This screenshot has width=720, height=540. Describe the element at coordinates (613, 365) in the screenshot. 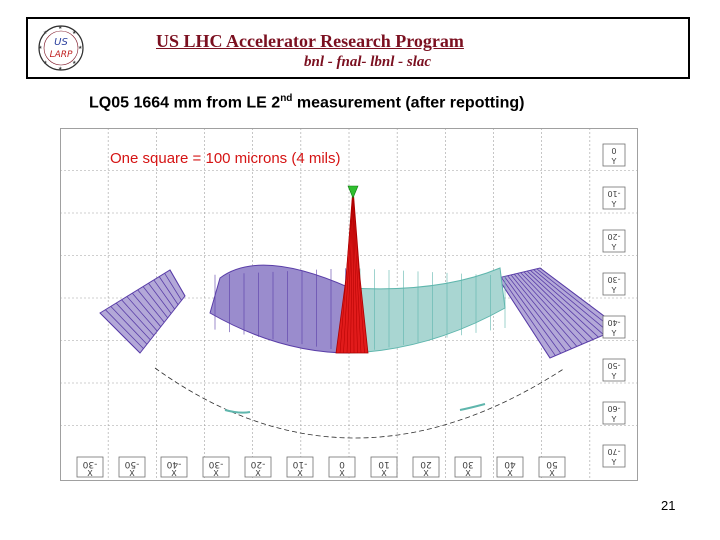

I see `y-tick-label: -50` at that location.